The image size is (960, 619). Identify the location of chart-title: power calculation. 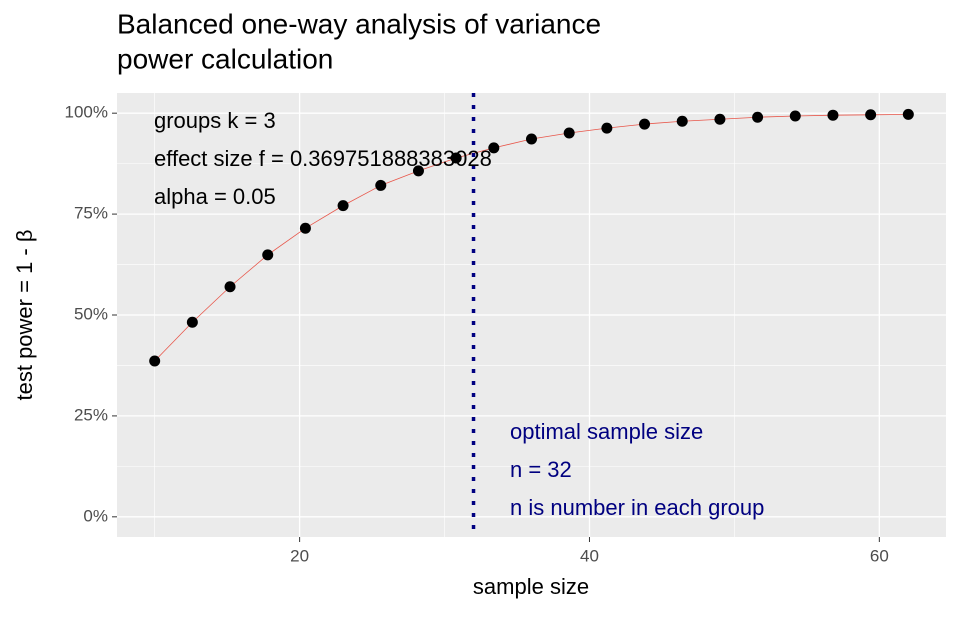
(225, 58).